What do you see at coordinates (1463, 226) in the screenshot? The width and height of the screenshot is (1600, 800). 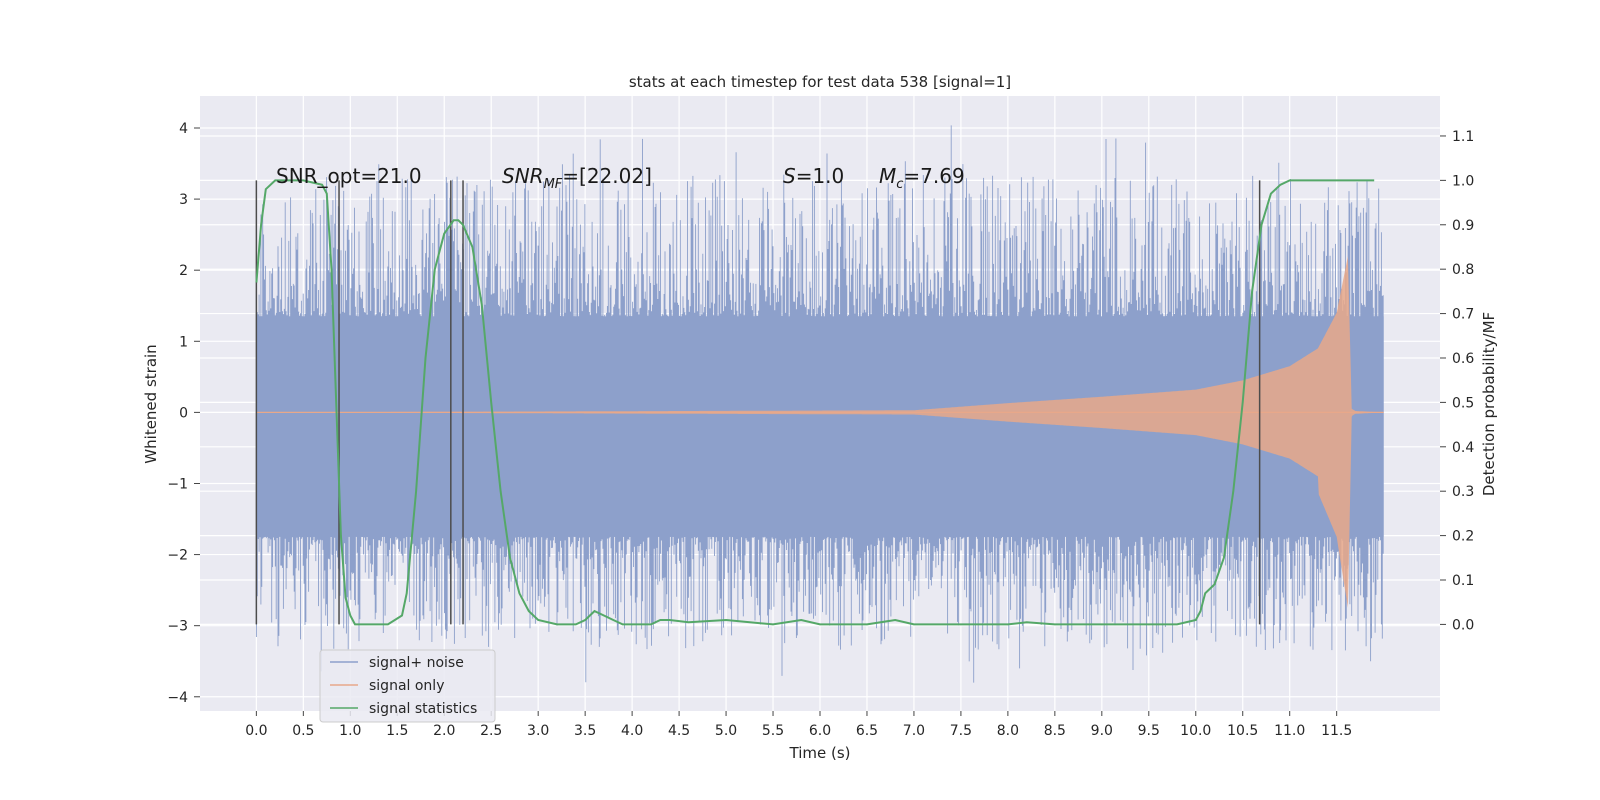 I see `y-right-tick-label-9: 0.9` at bounding box center [1463, 226].